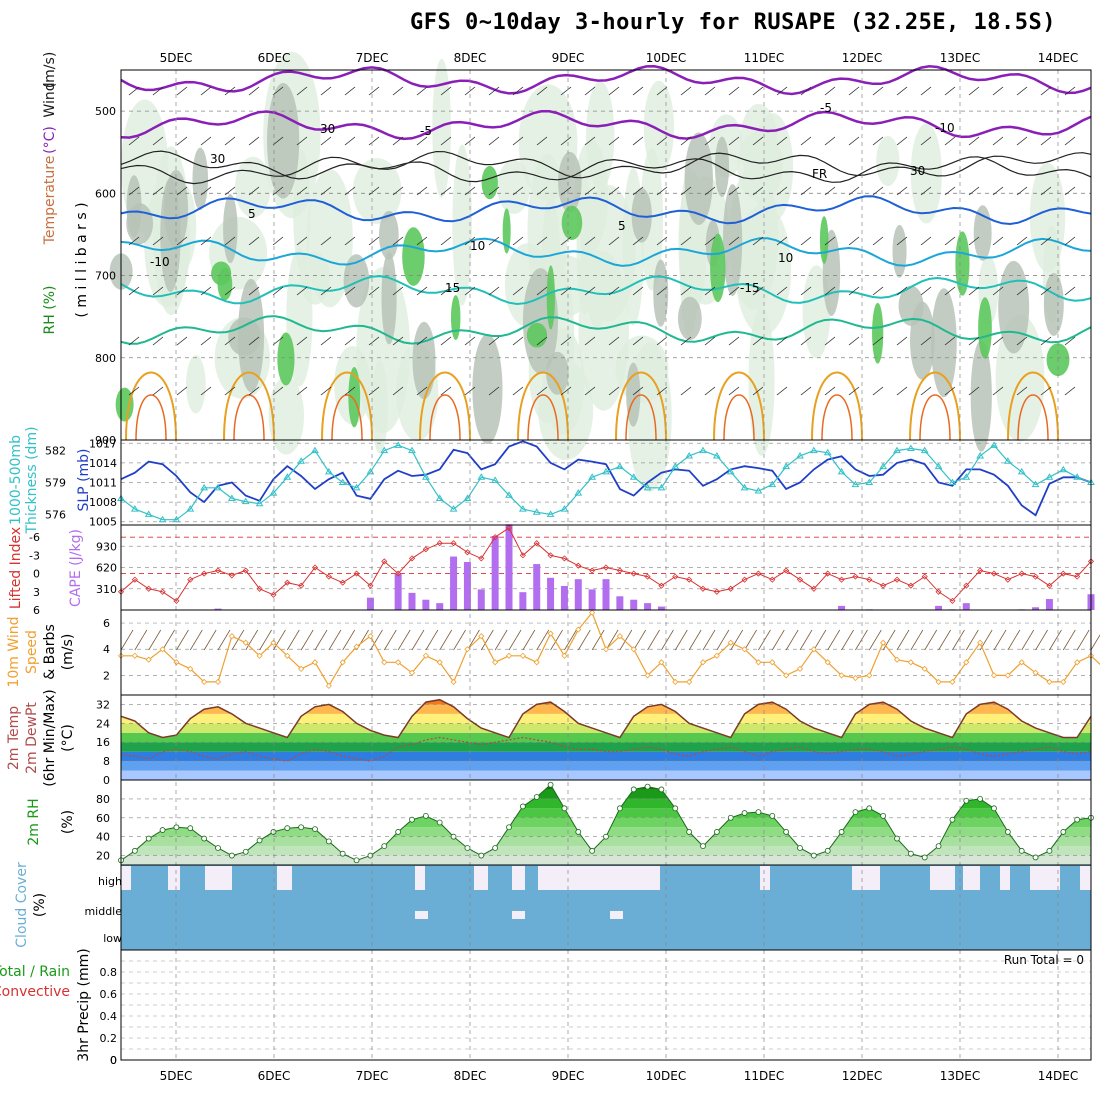  What do you see at coordinates (106, 780) in the screenshot?
I see `temp-tick: 0` at bounding box center [106, 780].